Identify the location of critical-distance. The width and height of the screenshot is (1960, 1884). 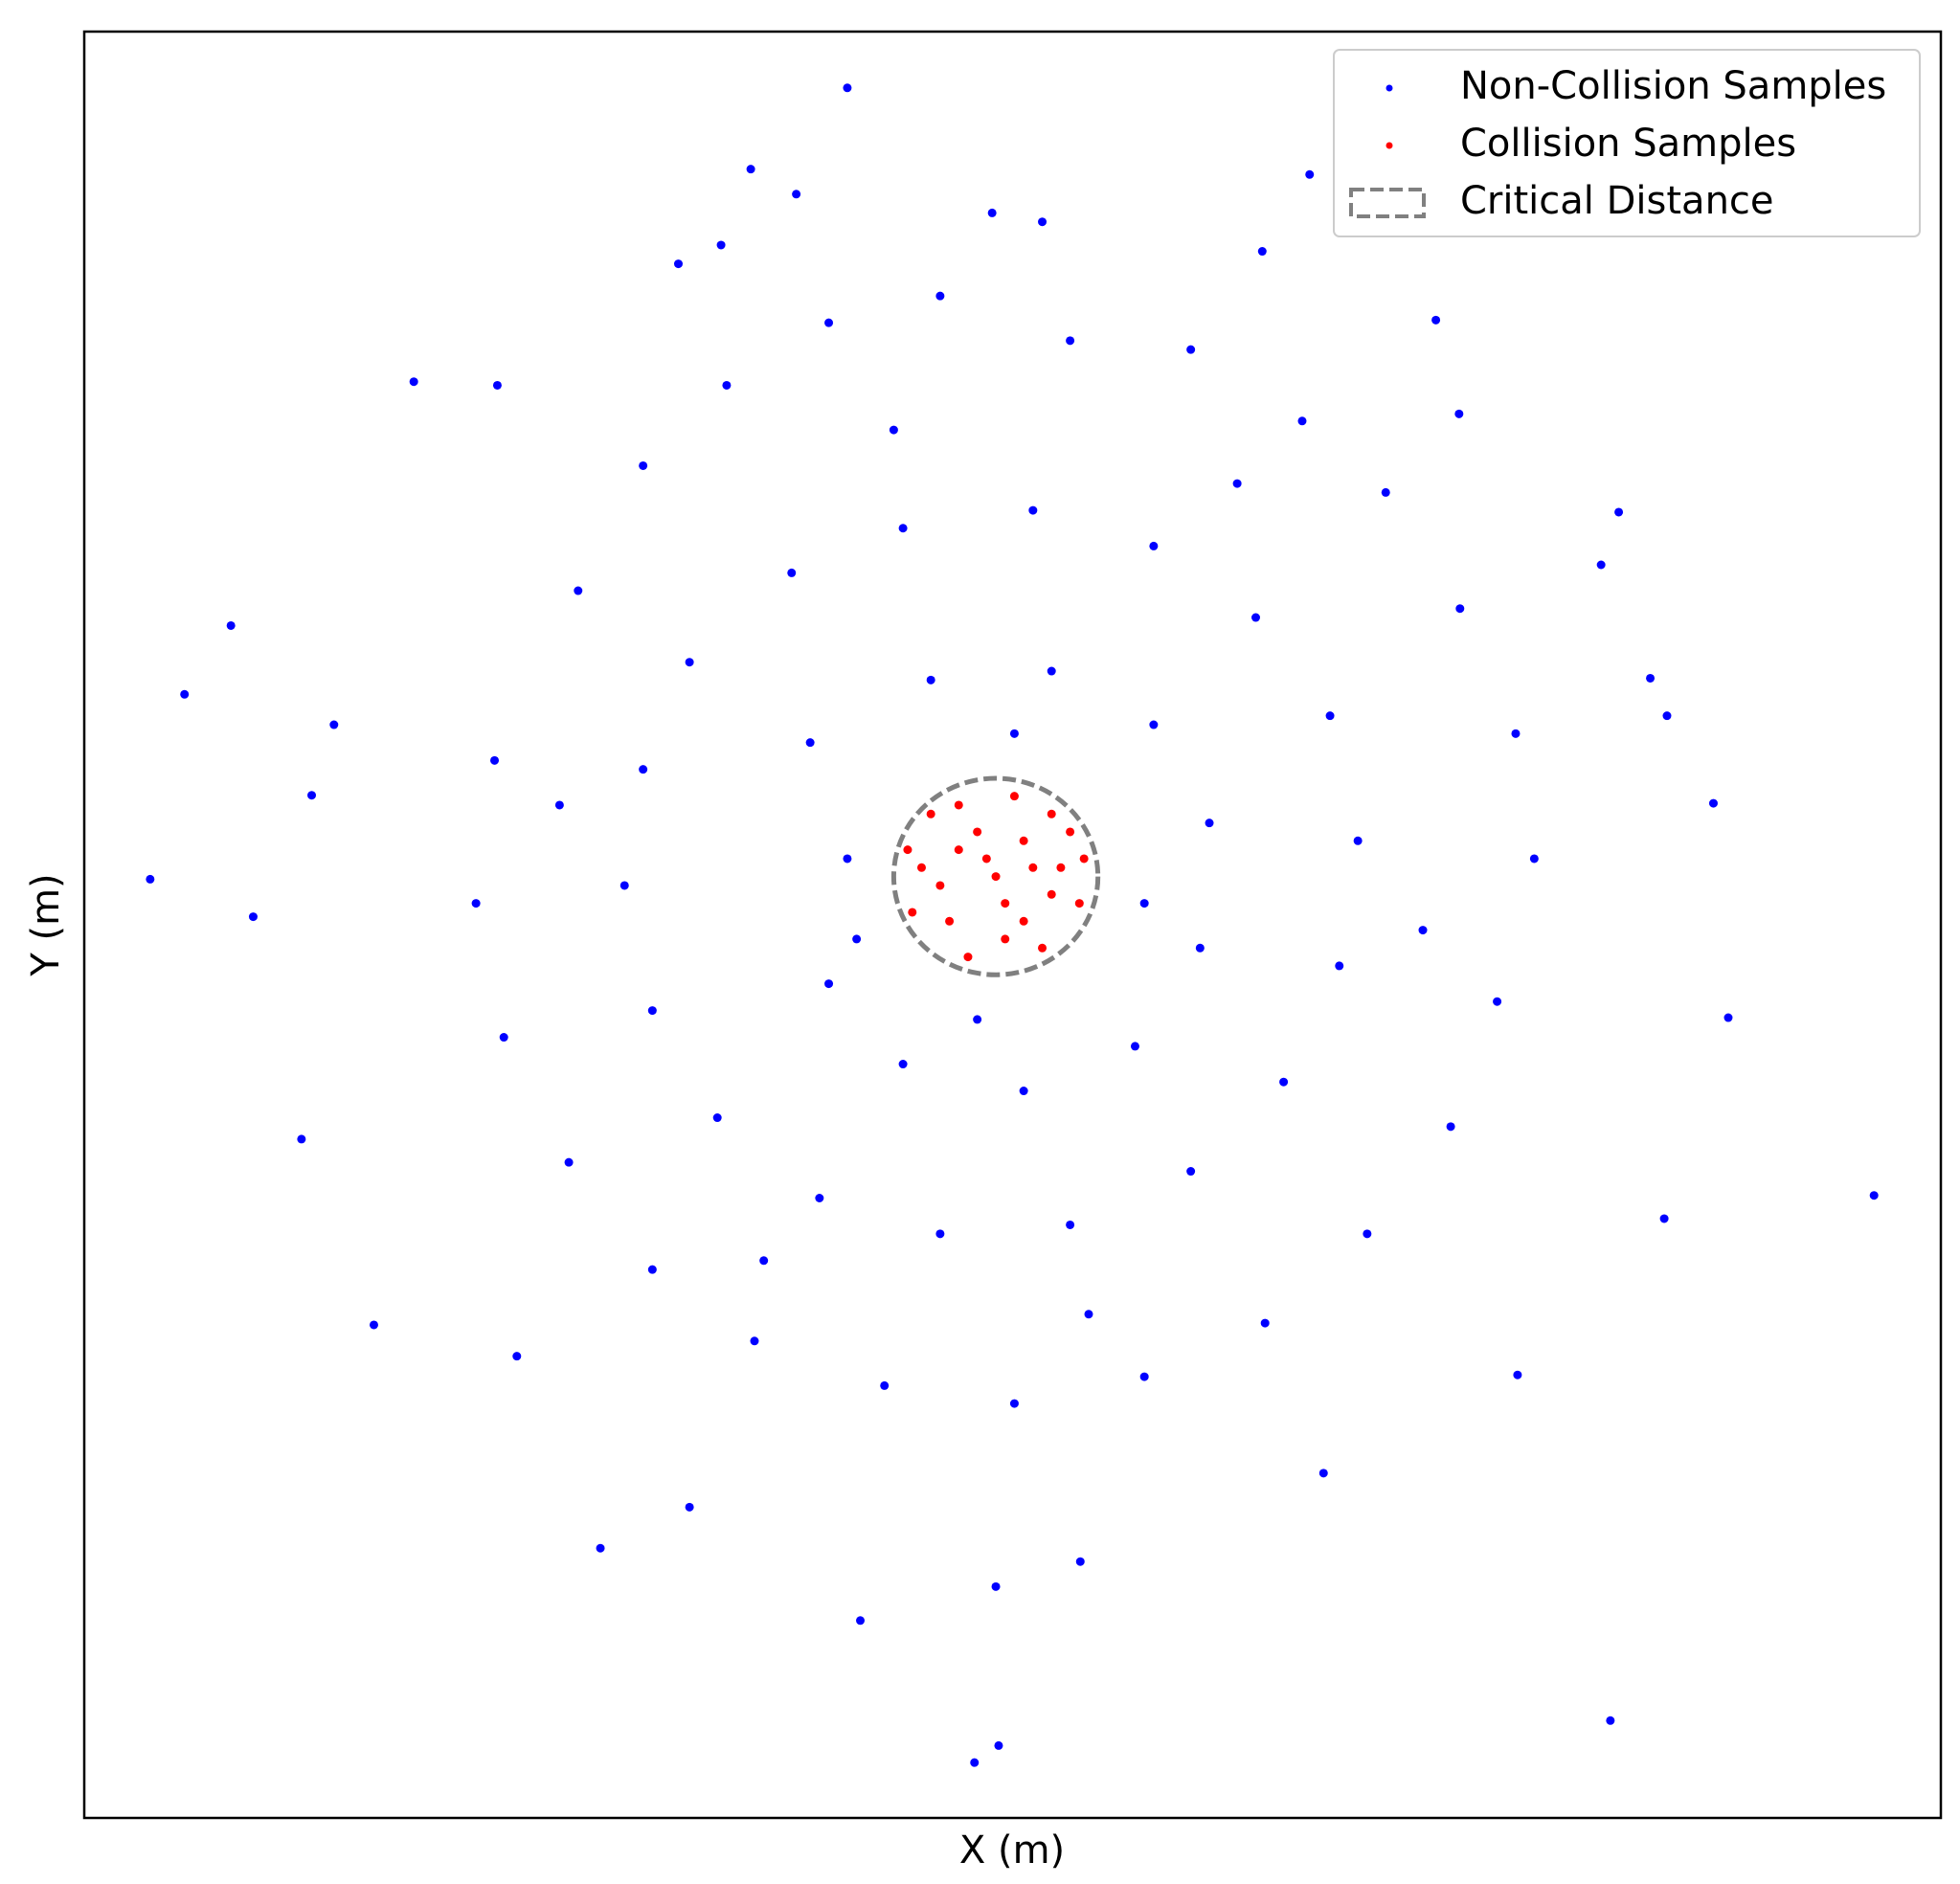
(995, 876).